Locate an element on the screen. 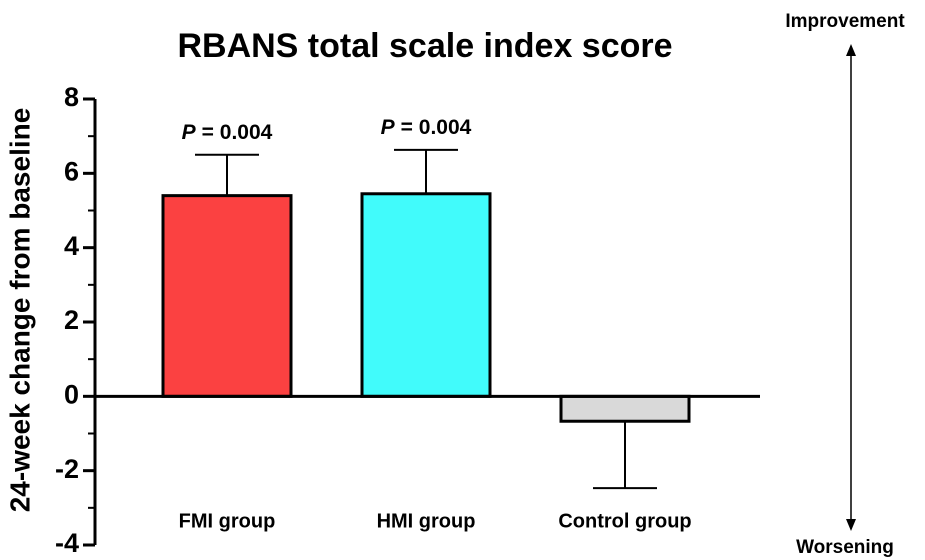 The width and height of the screenshot is (925, 560). x-tick-label: HMI group is located at coordinates (426, 521).